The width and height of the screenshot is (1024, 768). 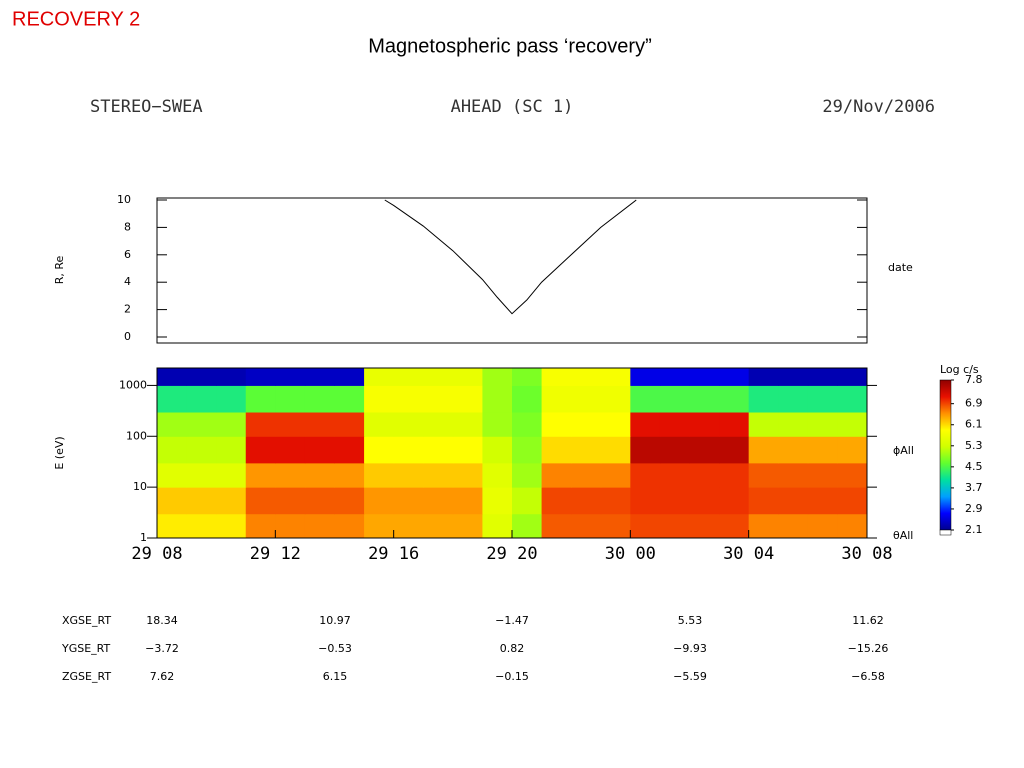 I want to click on colorbar-tick-label: 6.1, so click(x=974, y=424).